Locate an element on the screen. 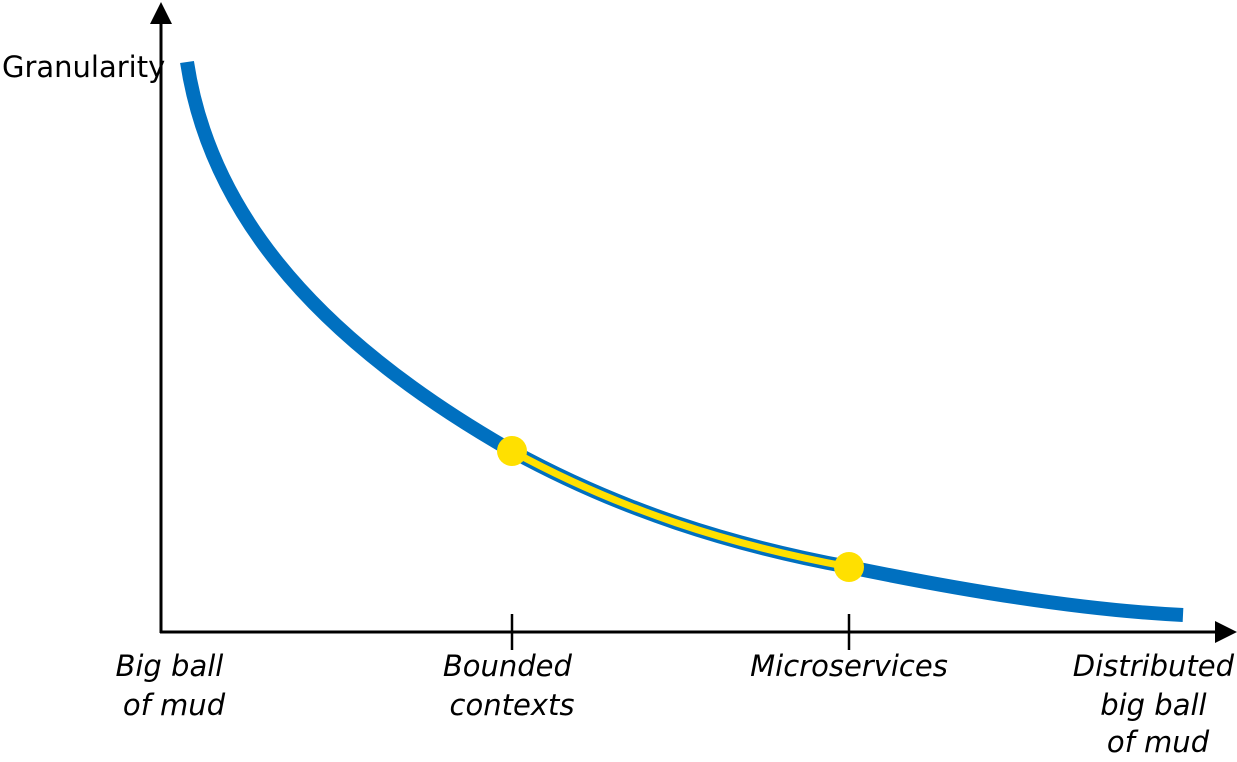  microservices-marker is located at coordinates (849, 567).